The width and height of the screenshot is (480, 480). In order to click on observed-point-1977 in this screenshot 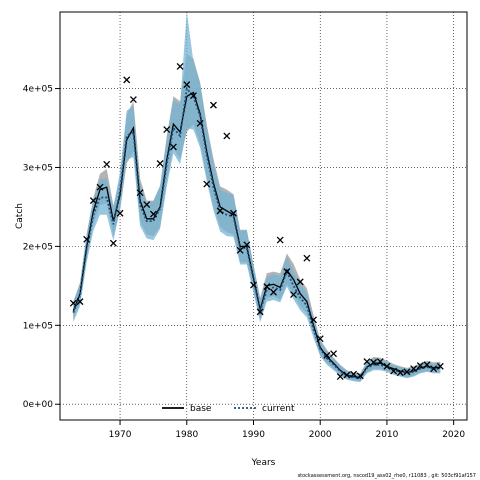, I will do `click(167, 130)`.